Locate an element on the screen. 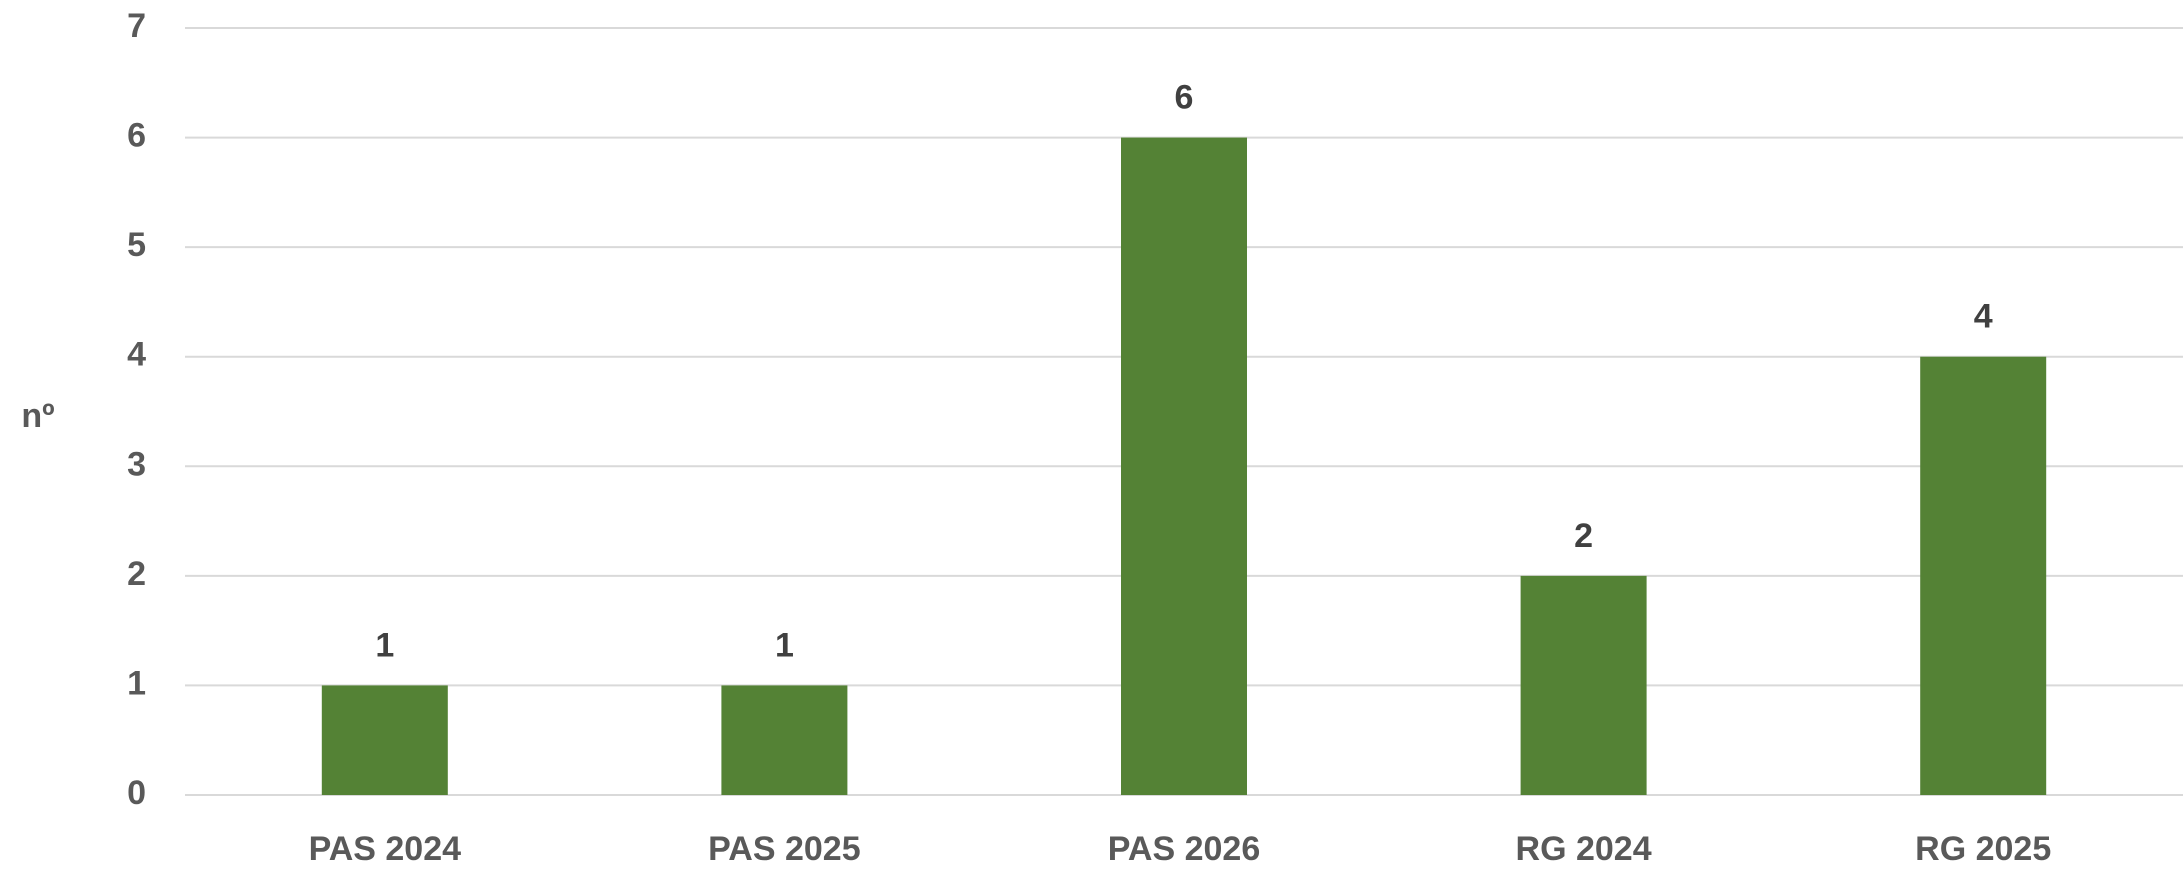 The image size is (2183, 869). y-tick-label: 2 is located at coordinates (136, 574).